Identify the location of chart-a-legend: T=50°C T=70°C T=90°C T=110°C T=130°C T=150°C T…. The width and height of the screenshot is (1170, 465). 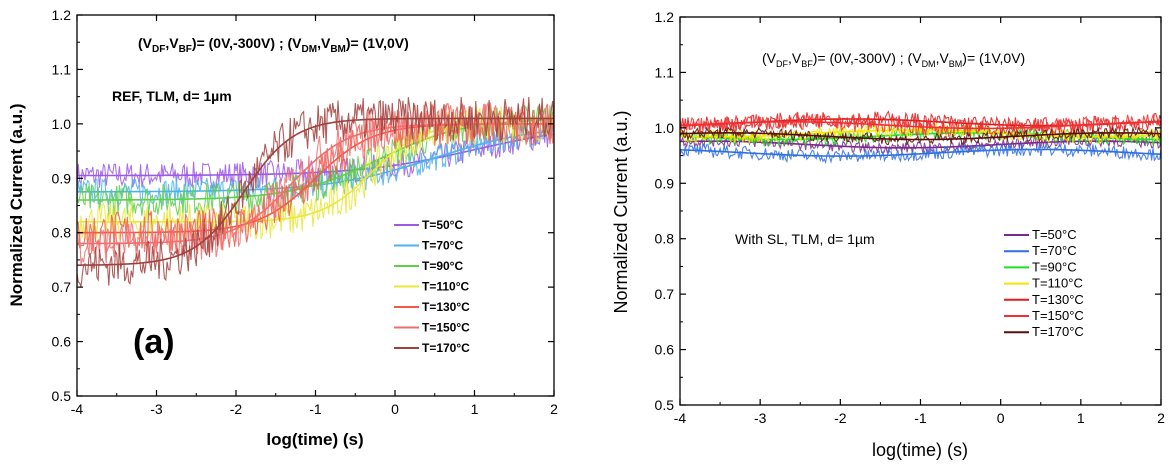
(432, 286).